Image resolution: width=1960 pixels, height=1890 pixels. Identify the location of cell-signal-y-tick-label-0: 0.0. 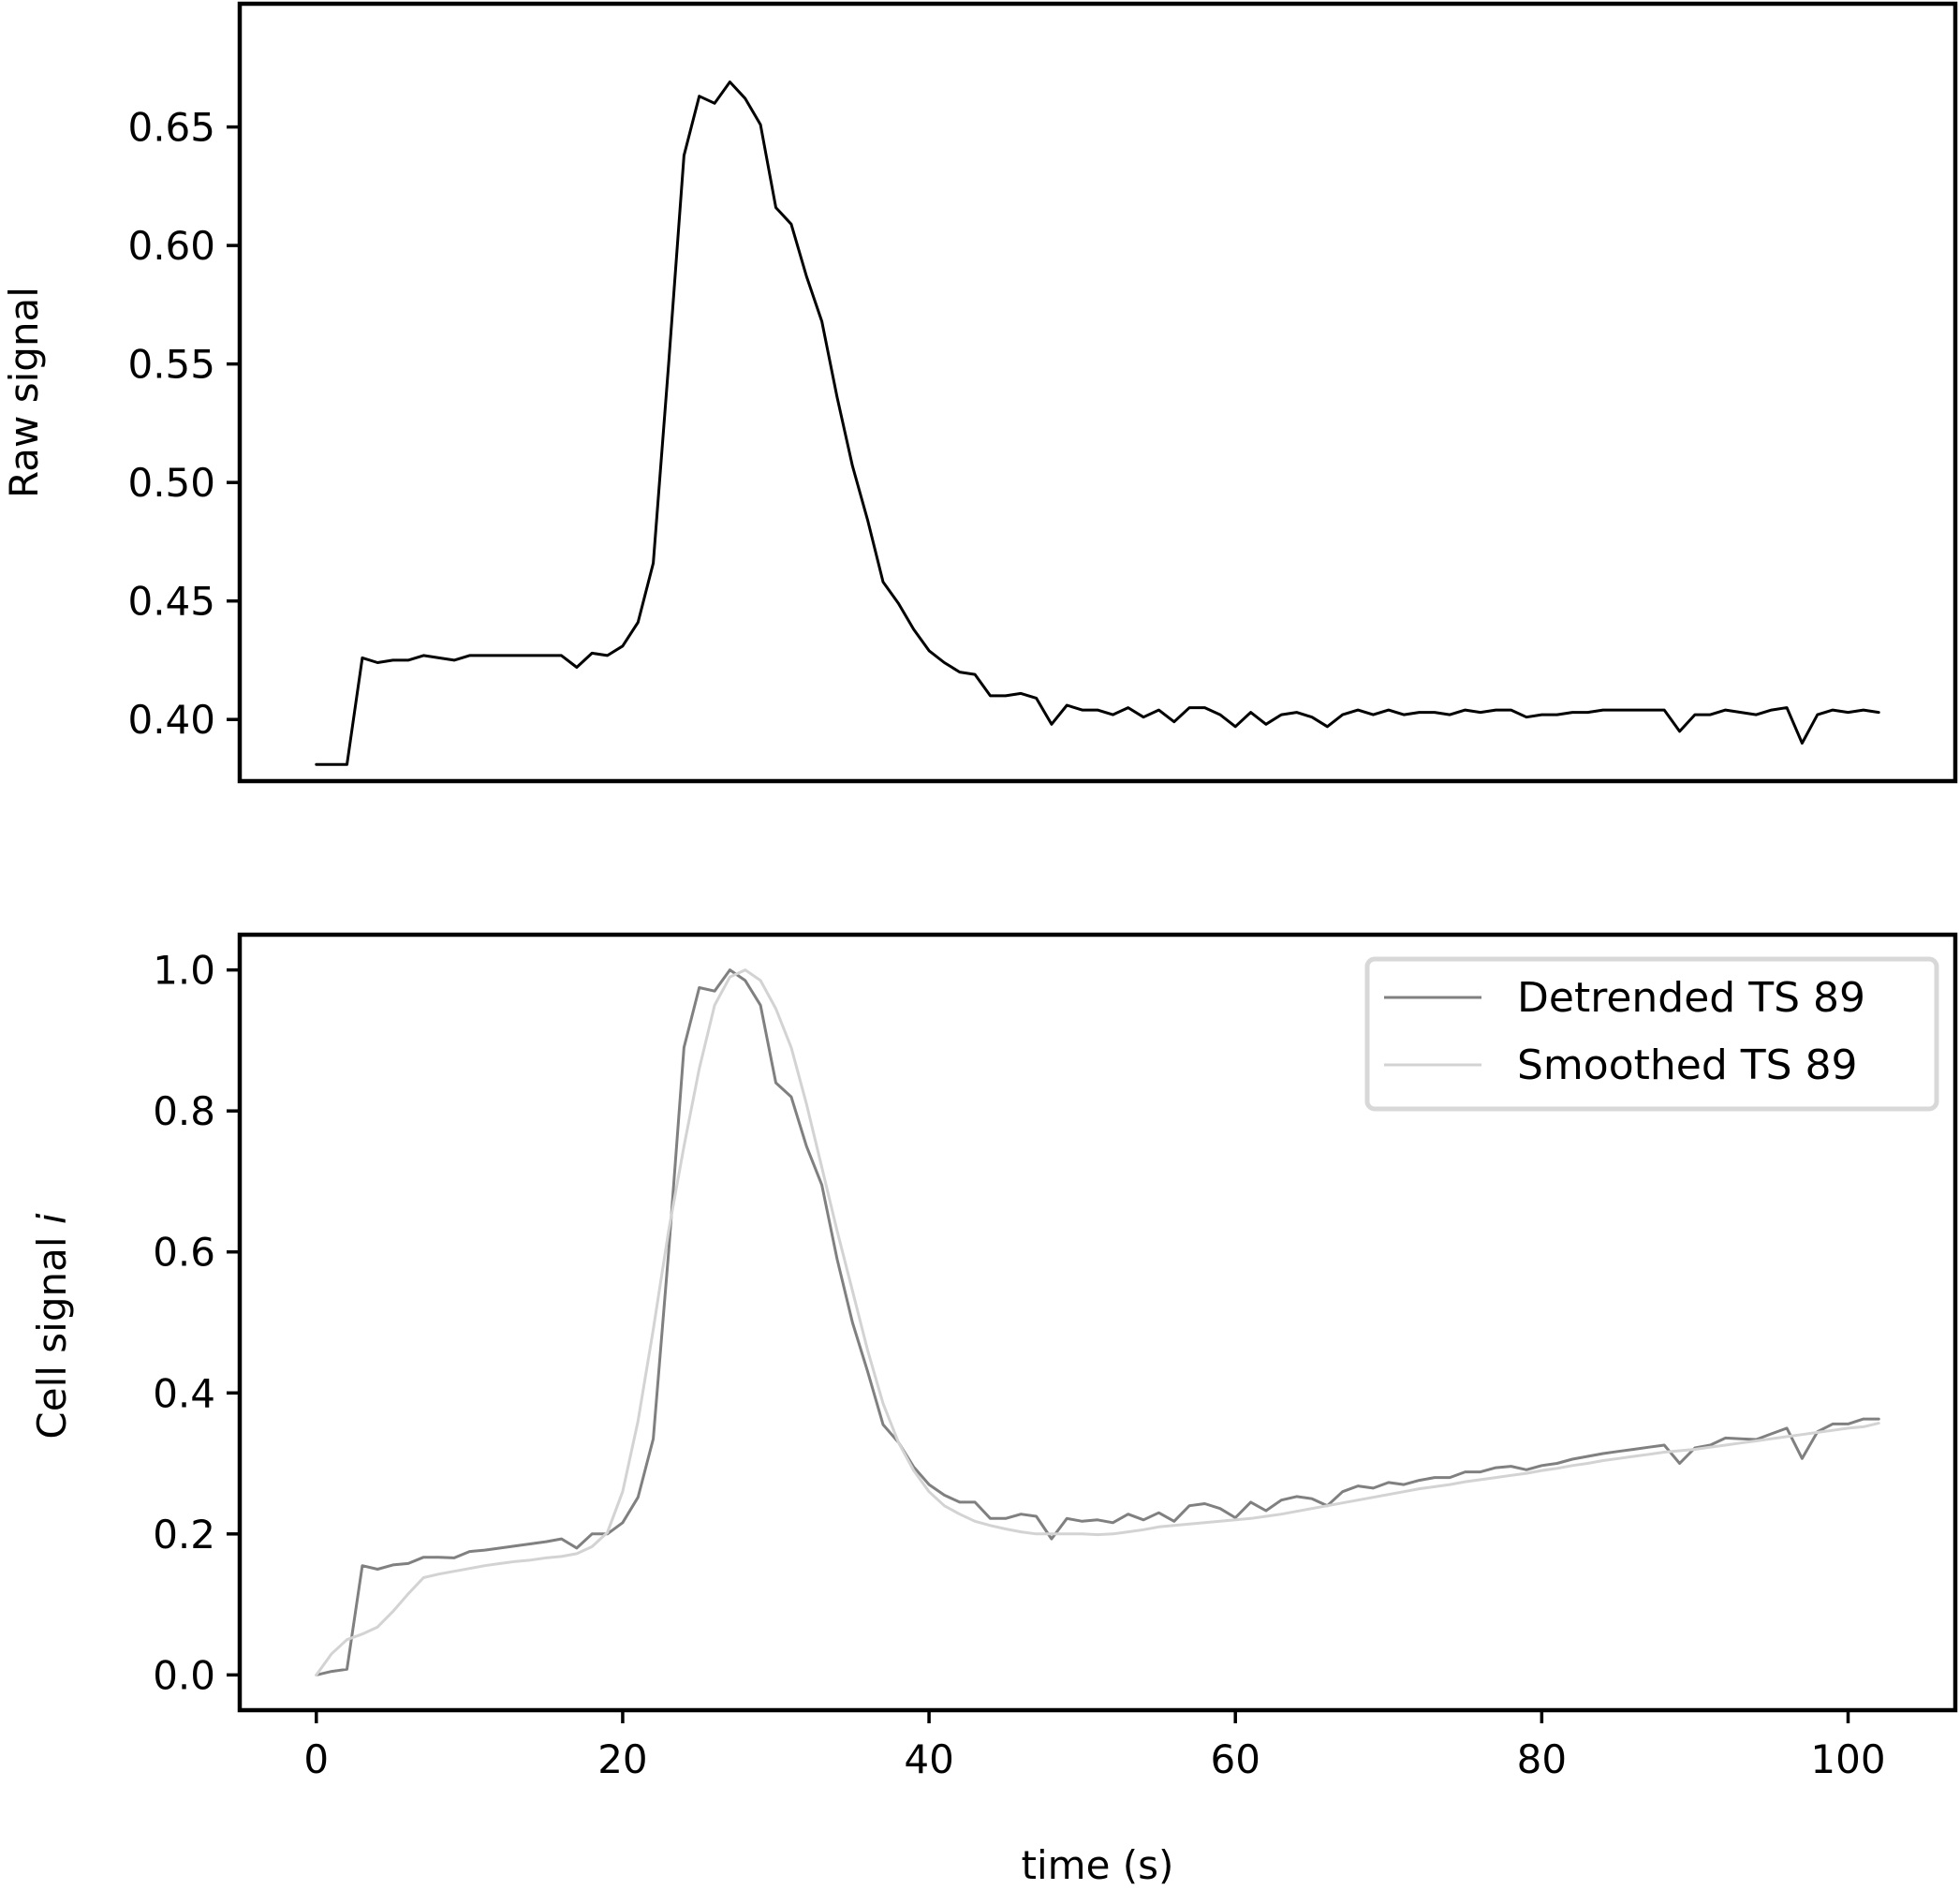
(184, 1675).